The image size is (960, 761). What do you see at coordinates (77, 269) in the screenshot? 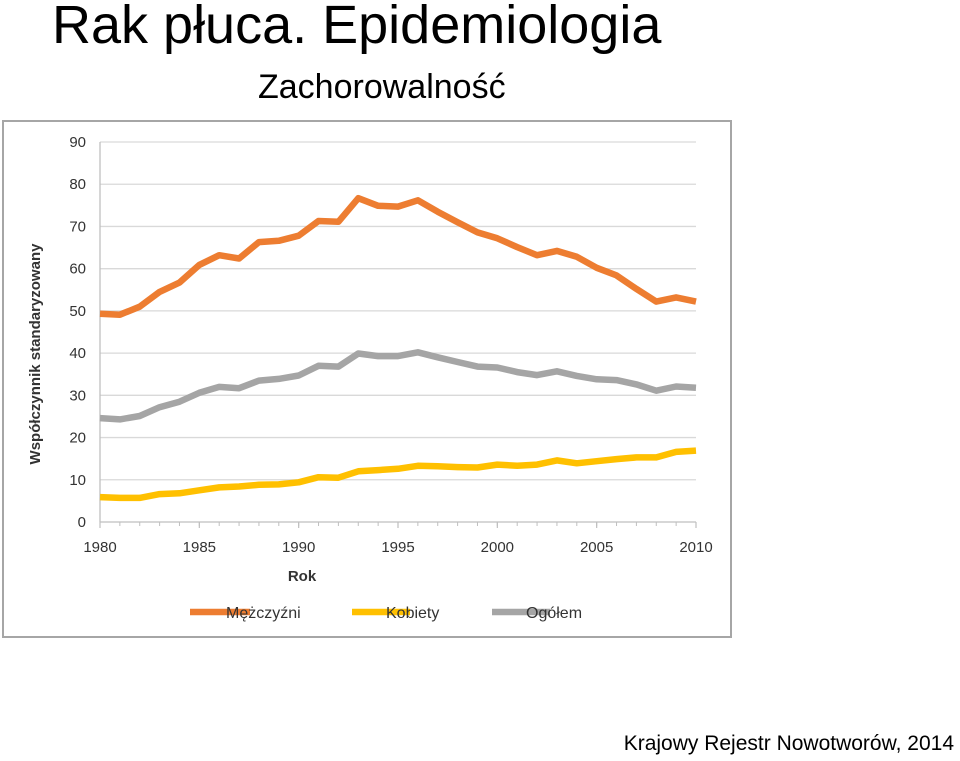
I see `y-tick-label: 60` at bounding box center [77, 269].